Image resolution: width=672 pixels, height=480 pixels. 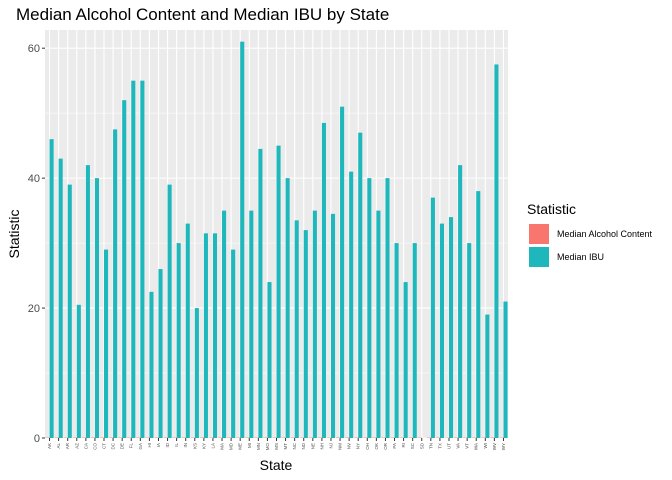 I want to click on bar-median-ibu-in, so click(x=187, y=330).